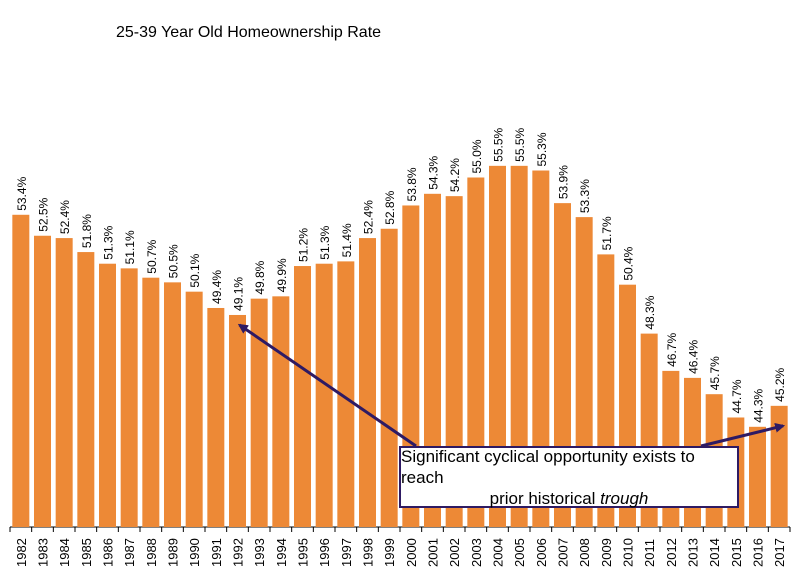  What do you see at coordinates (238, 552) in the screenshot?
I see `x-tick-label: 1992` at bounding box center [238, 552].